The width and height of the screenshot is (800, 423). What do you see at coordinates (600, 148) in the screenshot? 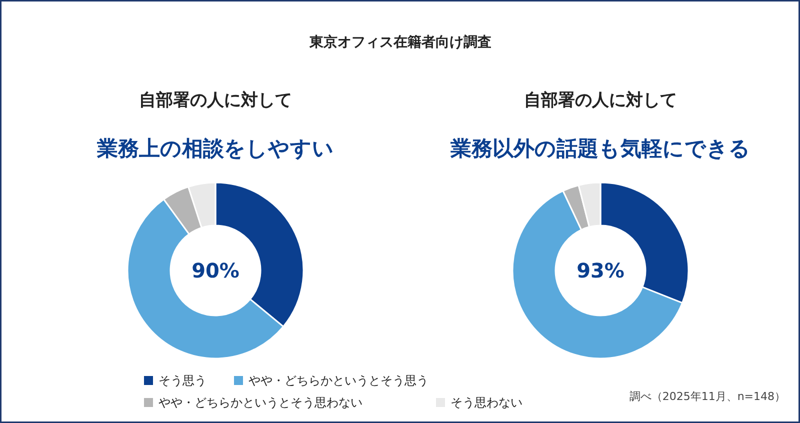
I see `chart-title: 業務以外の話題も気軽にできる` at bounding box center [600, 148].